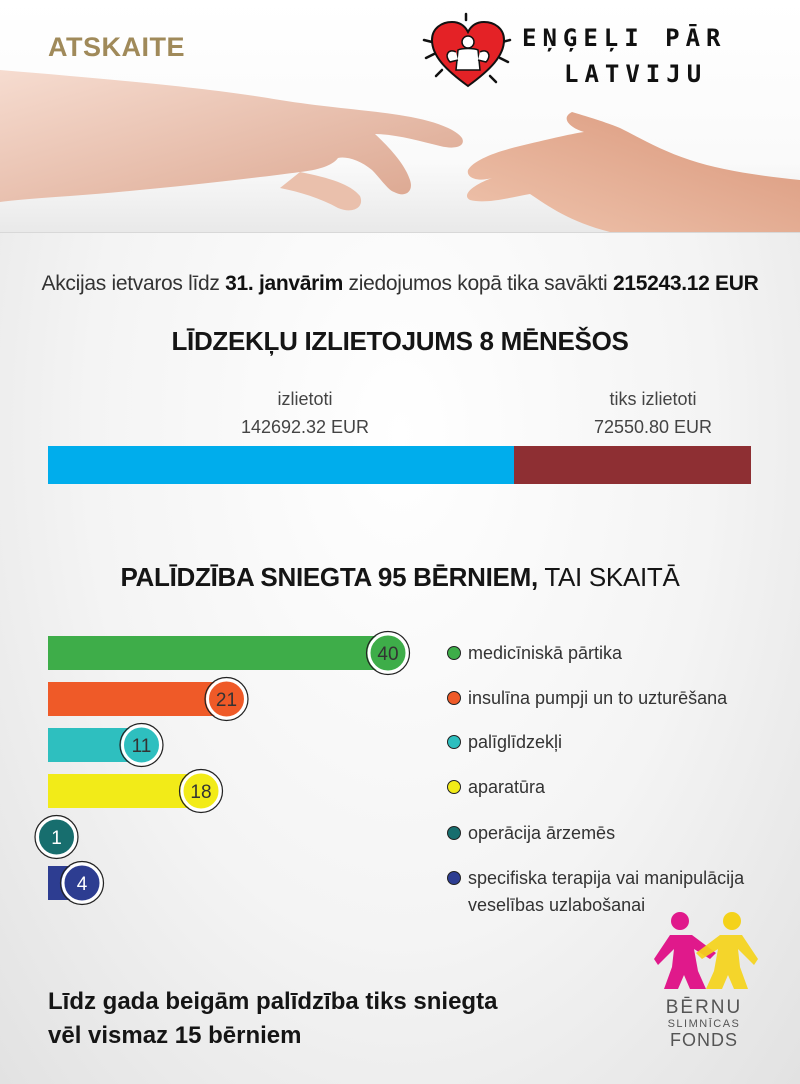 This screenshot has width=800, height=1084. What do you see at coordinates (607, 787) in the screenshot?
I see `legend-item: aparatūra` at bounding box center [607, 787].